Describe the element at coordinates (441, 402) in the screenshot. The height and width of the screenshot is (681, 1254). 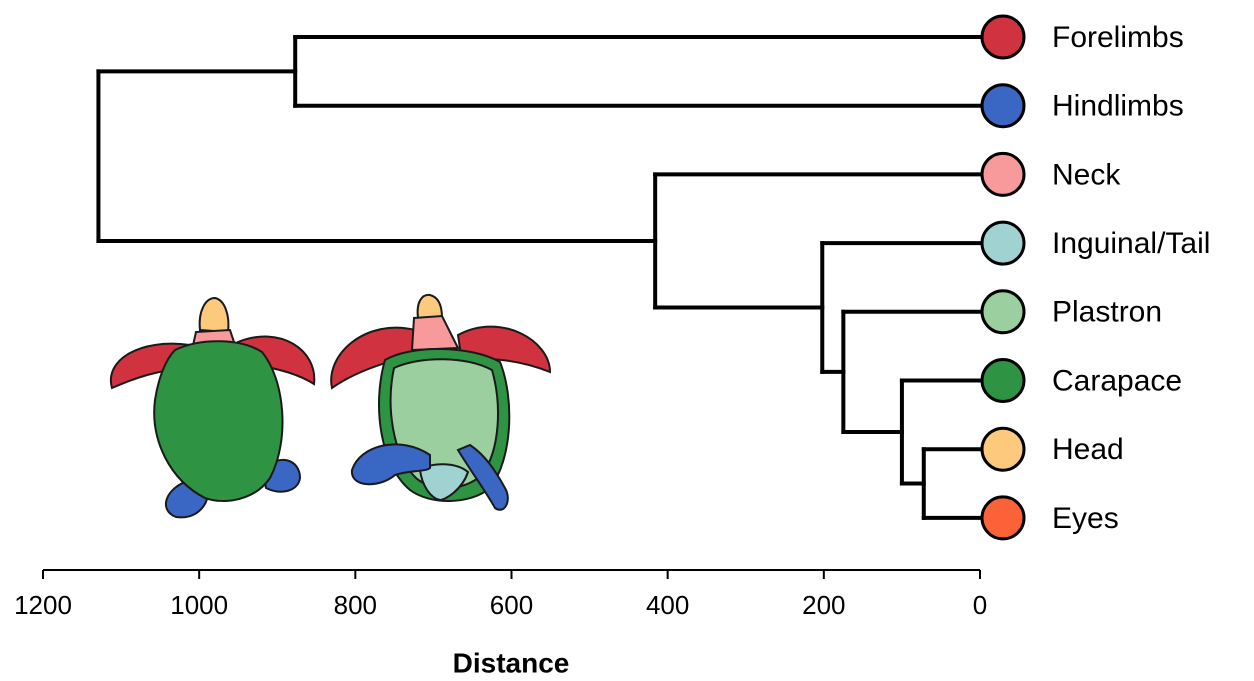
I see `turtle-ventral-illustration` at that location.